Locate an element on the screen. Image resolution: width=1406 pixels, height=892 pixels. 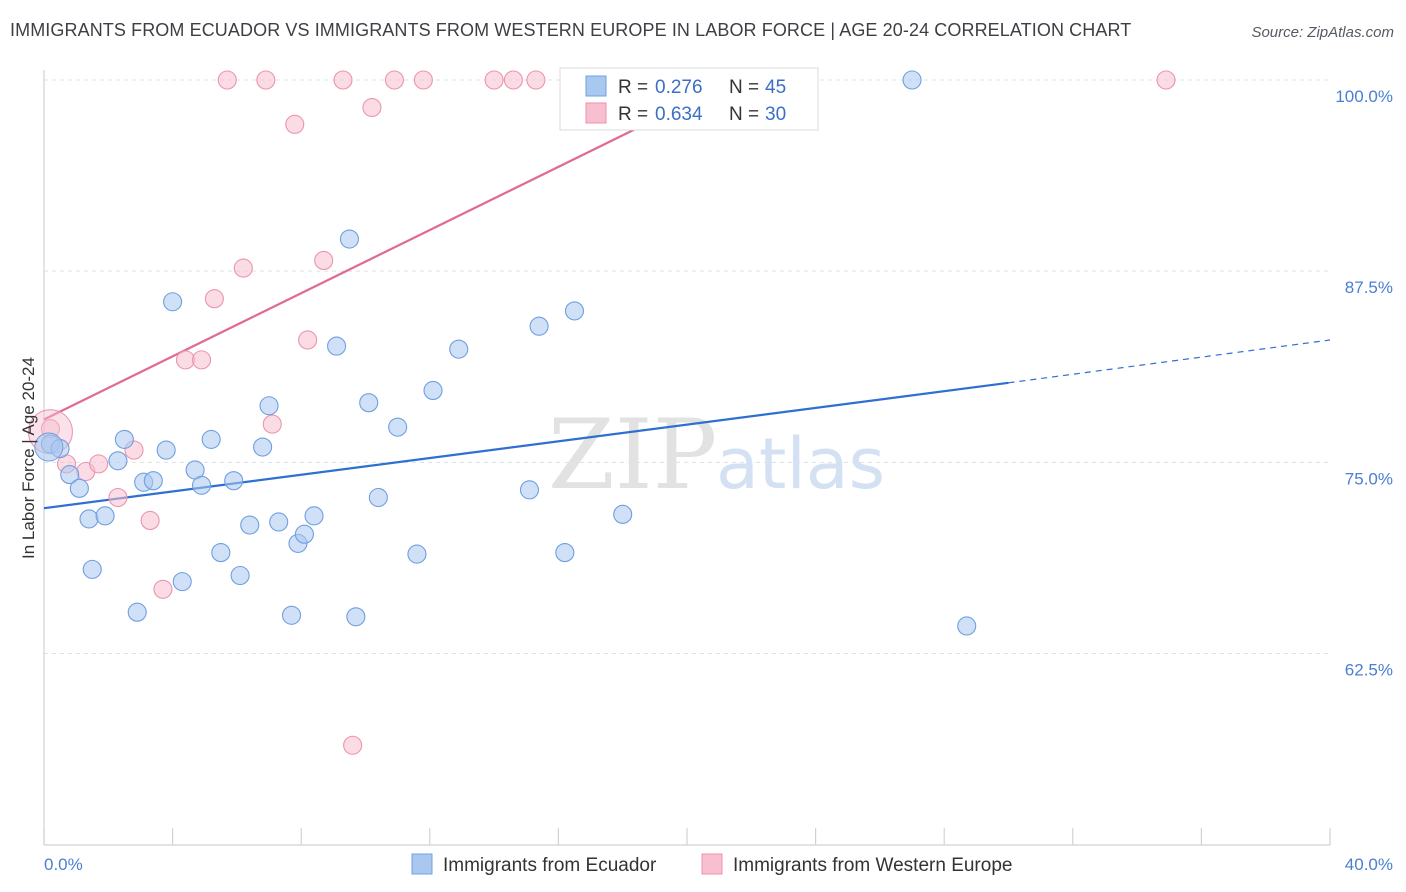
legend-swatch-ecuador is located at coordinates (596, 86).